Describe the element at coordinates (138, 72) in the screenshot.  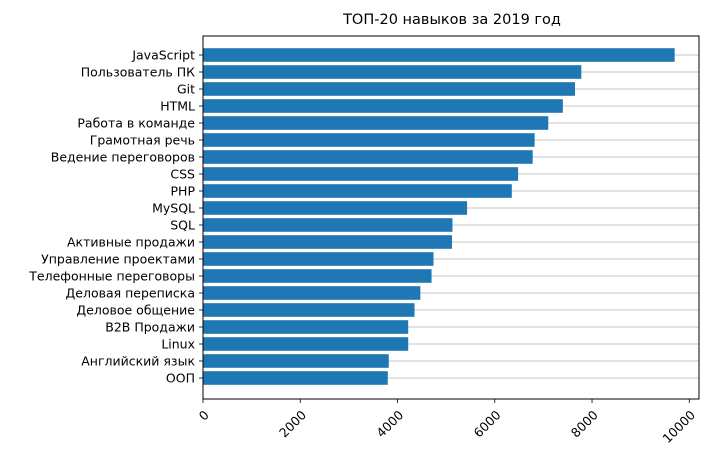
I see `y-tick-label: Пользователь ПК` at that location.